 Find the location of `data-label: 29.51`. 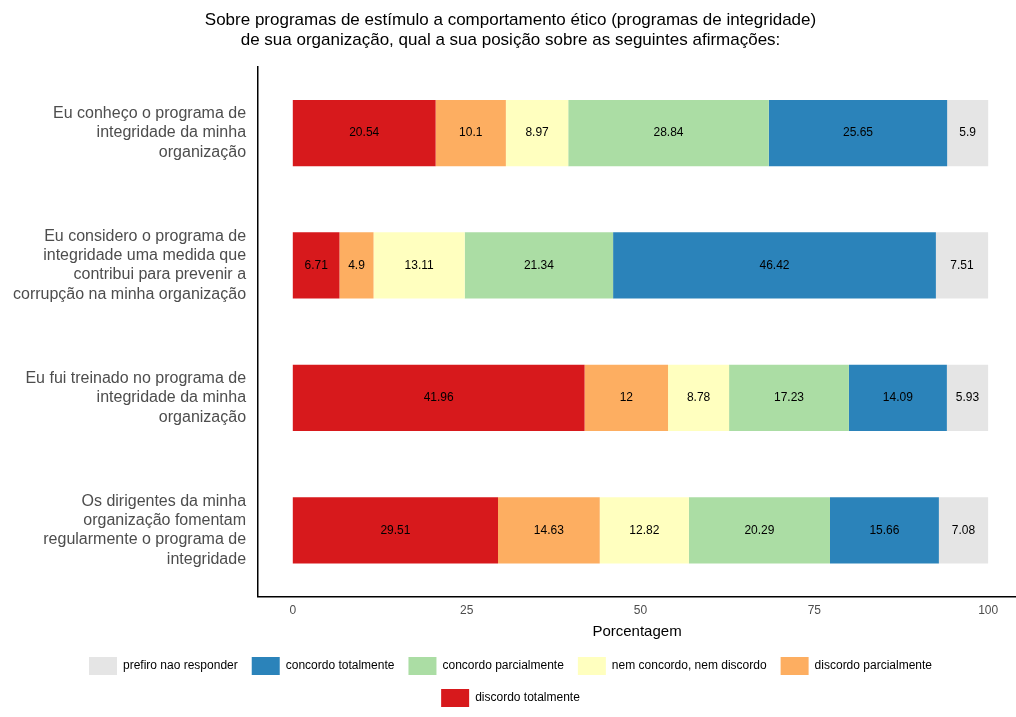

data-label: 29.51 is located at coordinates (395, 529).